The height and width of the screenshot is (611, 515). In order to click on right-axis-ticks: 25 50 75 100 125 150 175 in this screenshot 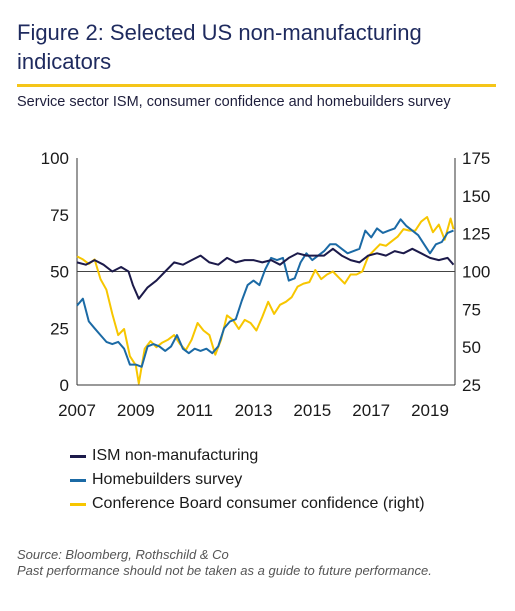, I will do `click(476, 272)`.